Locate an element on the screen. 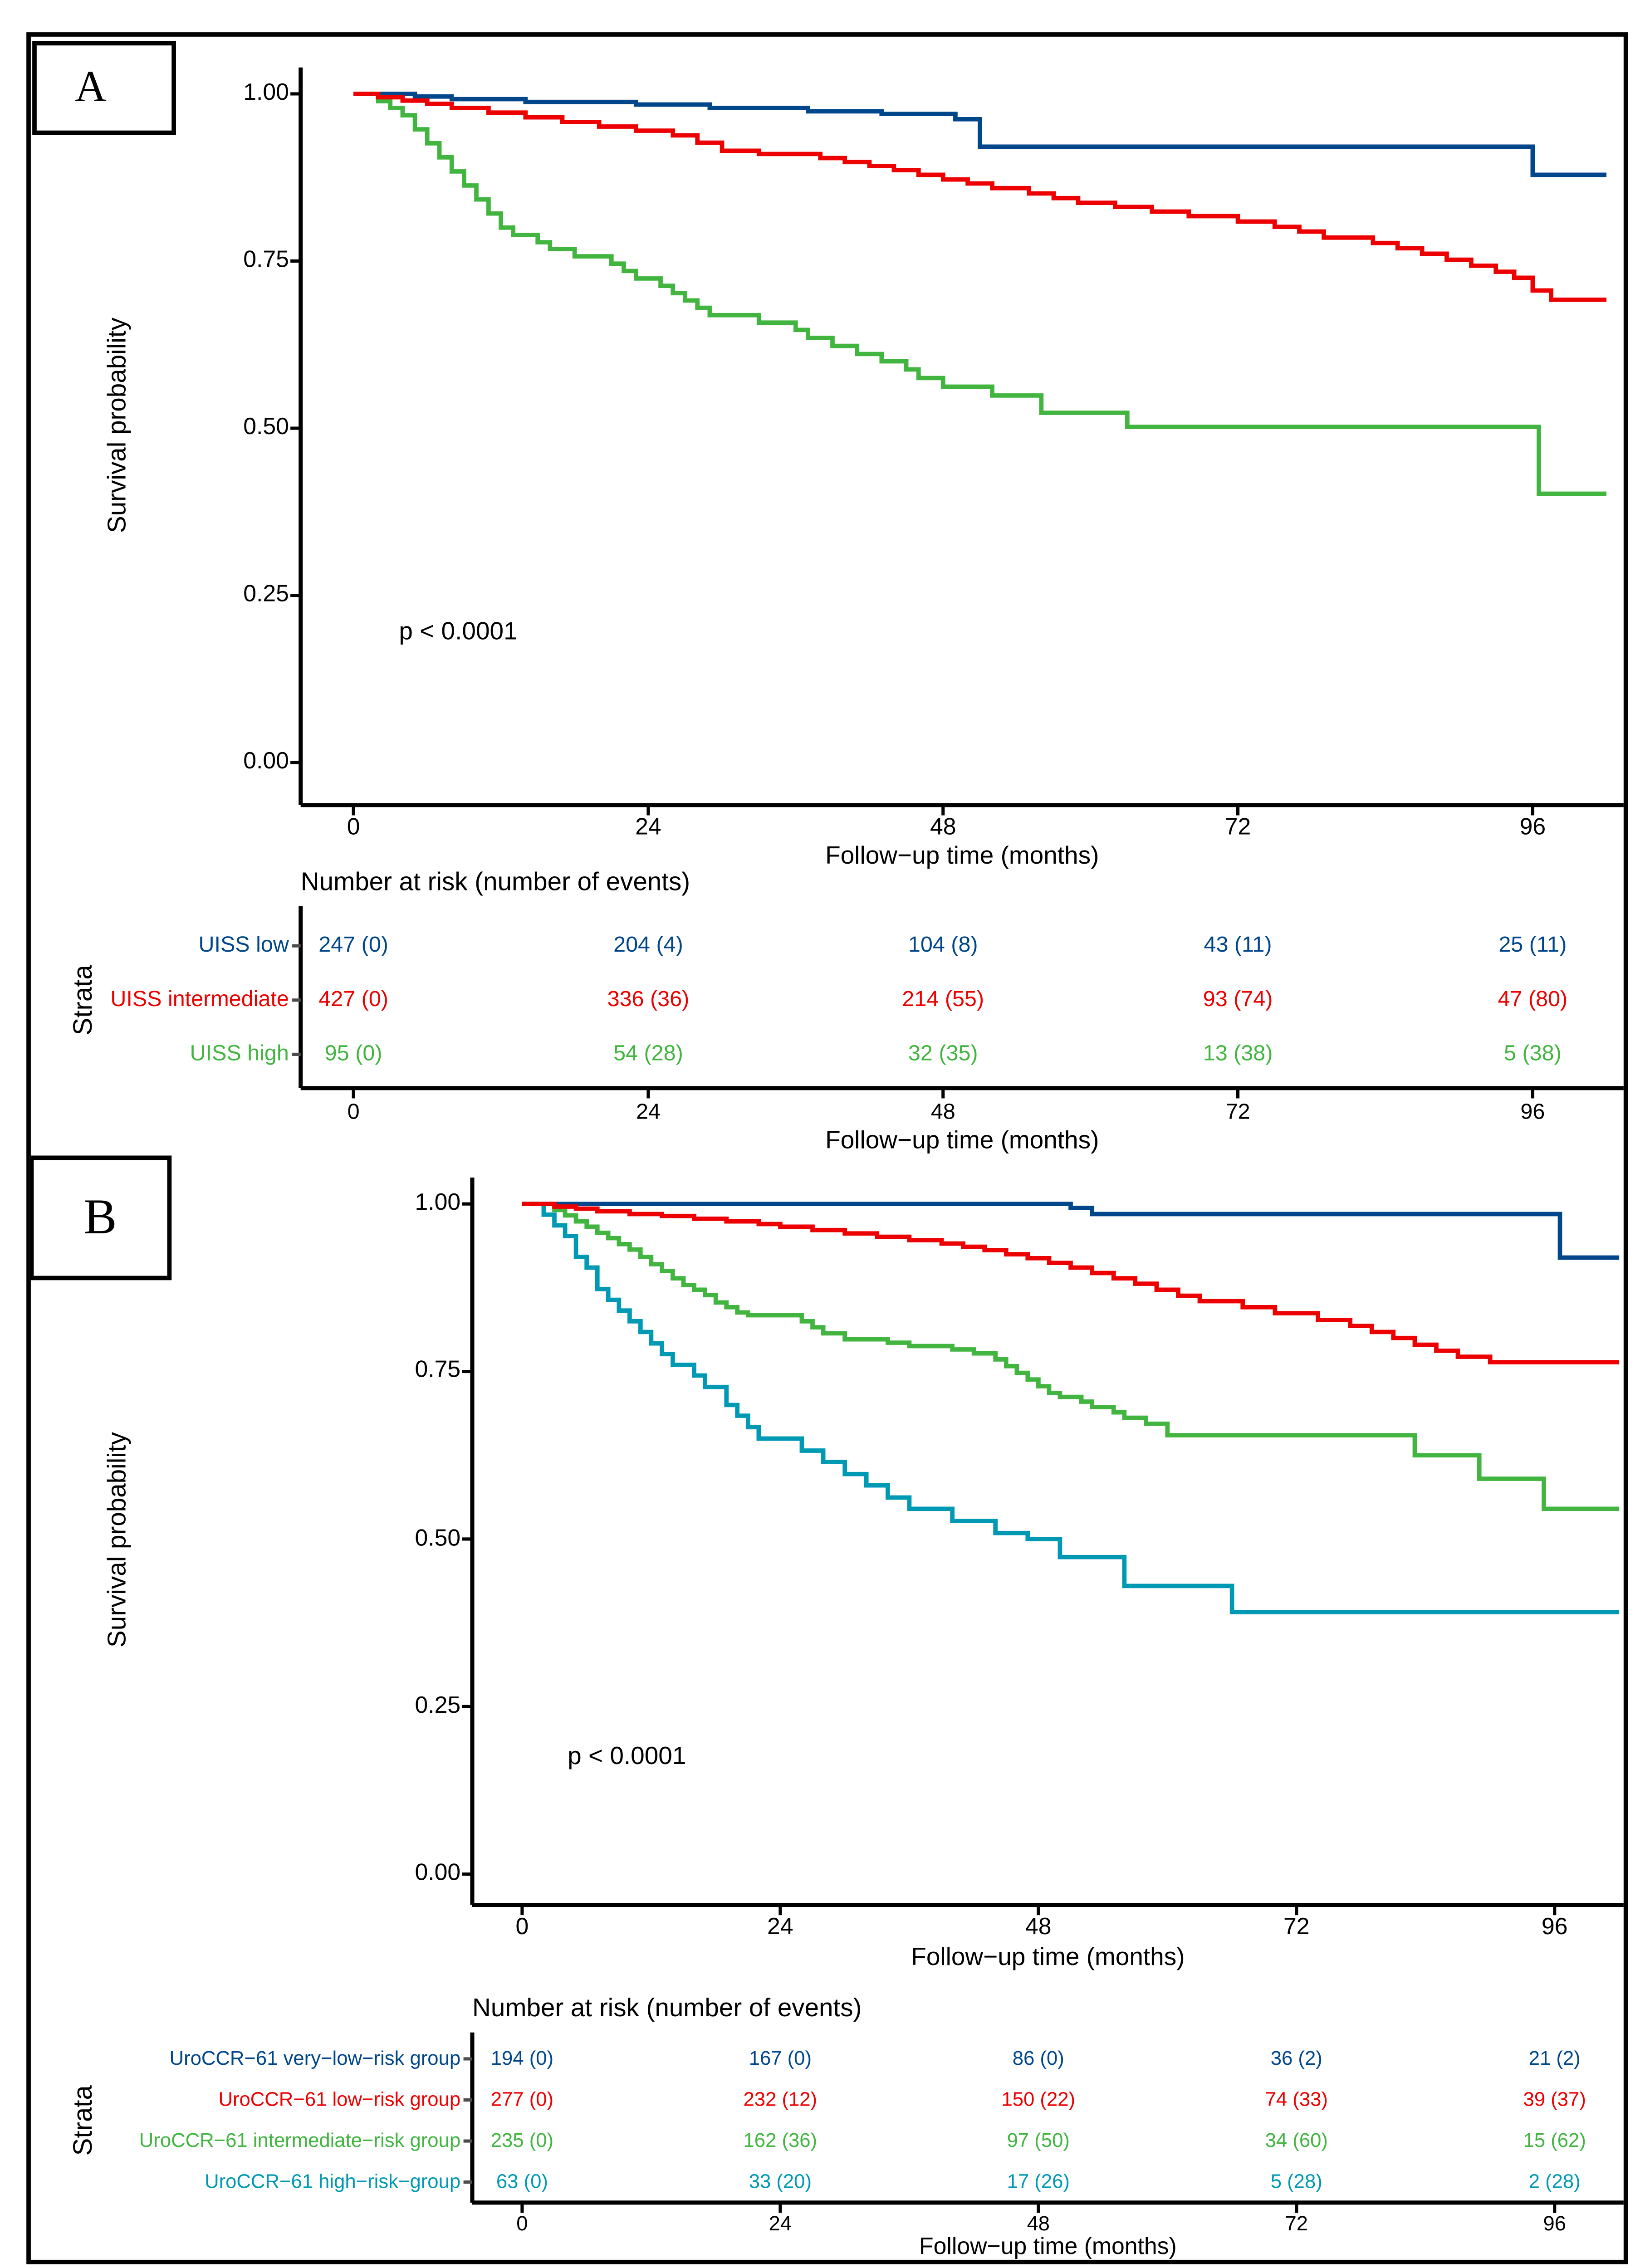 This screenshot has height=2268, width=1650. panel-b-y-axis-title: Survival probability is located at coordinates (117, 1540).